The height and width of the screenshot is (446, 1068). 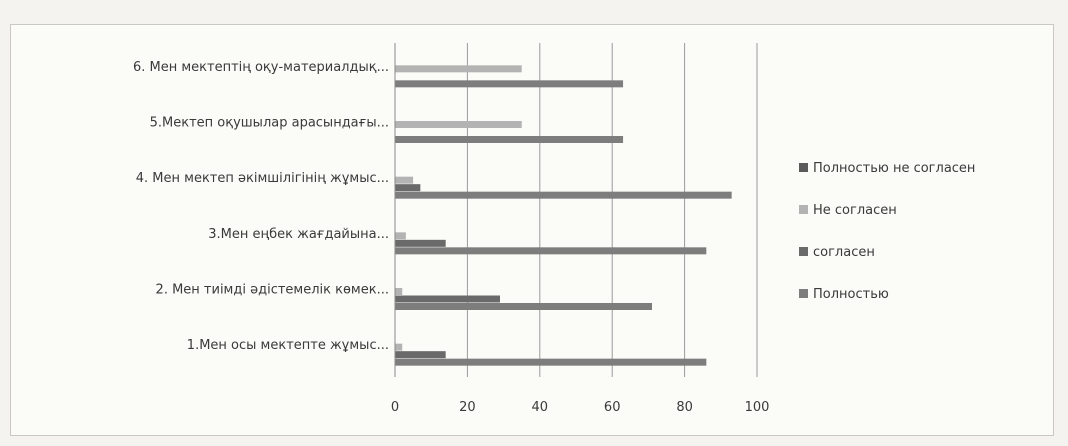 What do you see at coordinates (684, 407) in the screenshot?
I see `x-tick-label: 80` at bounding box center [684, 407].